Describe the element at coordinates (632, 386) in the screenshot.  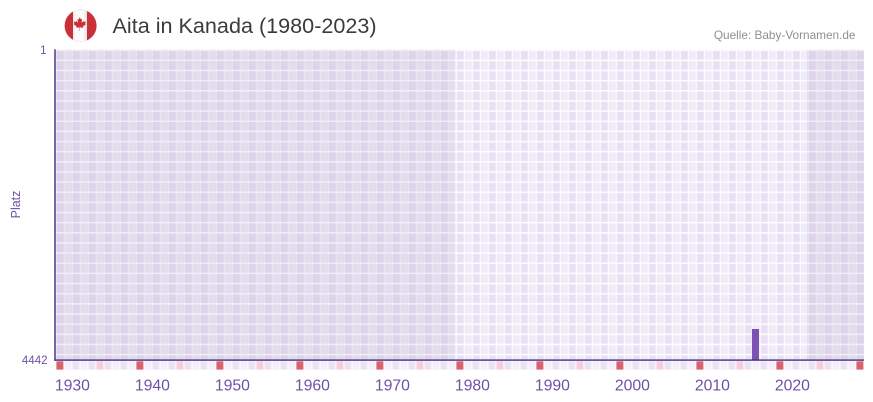
I see `svg-text: 2000` at that location.